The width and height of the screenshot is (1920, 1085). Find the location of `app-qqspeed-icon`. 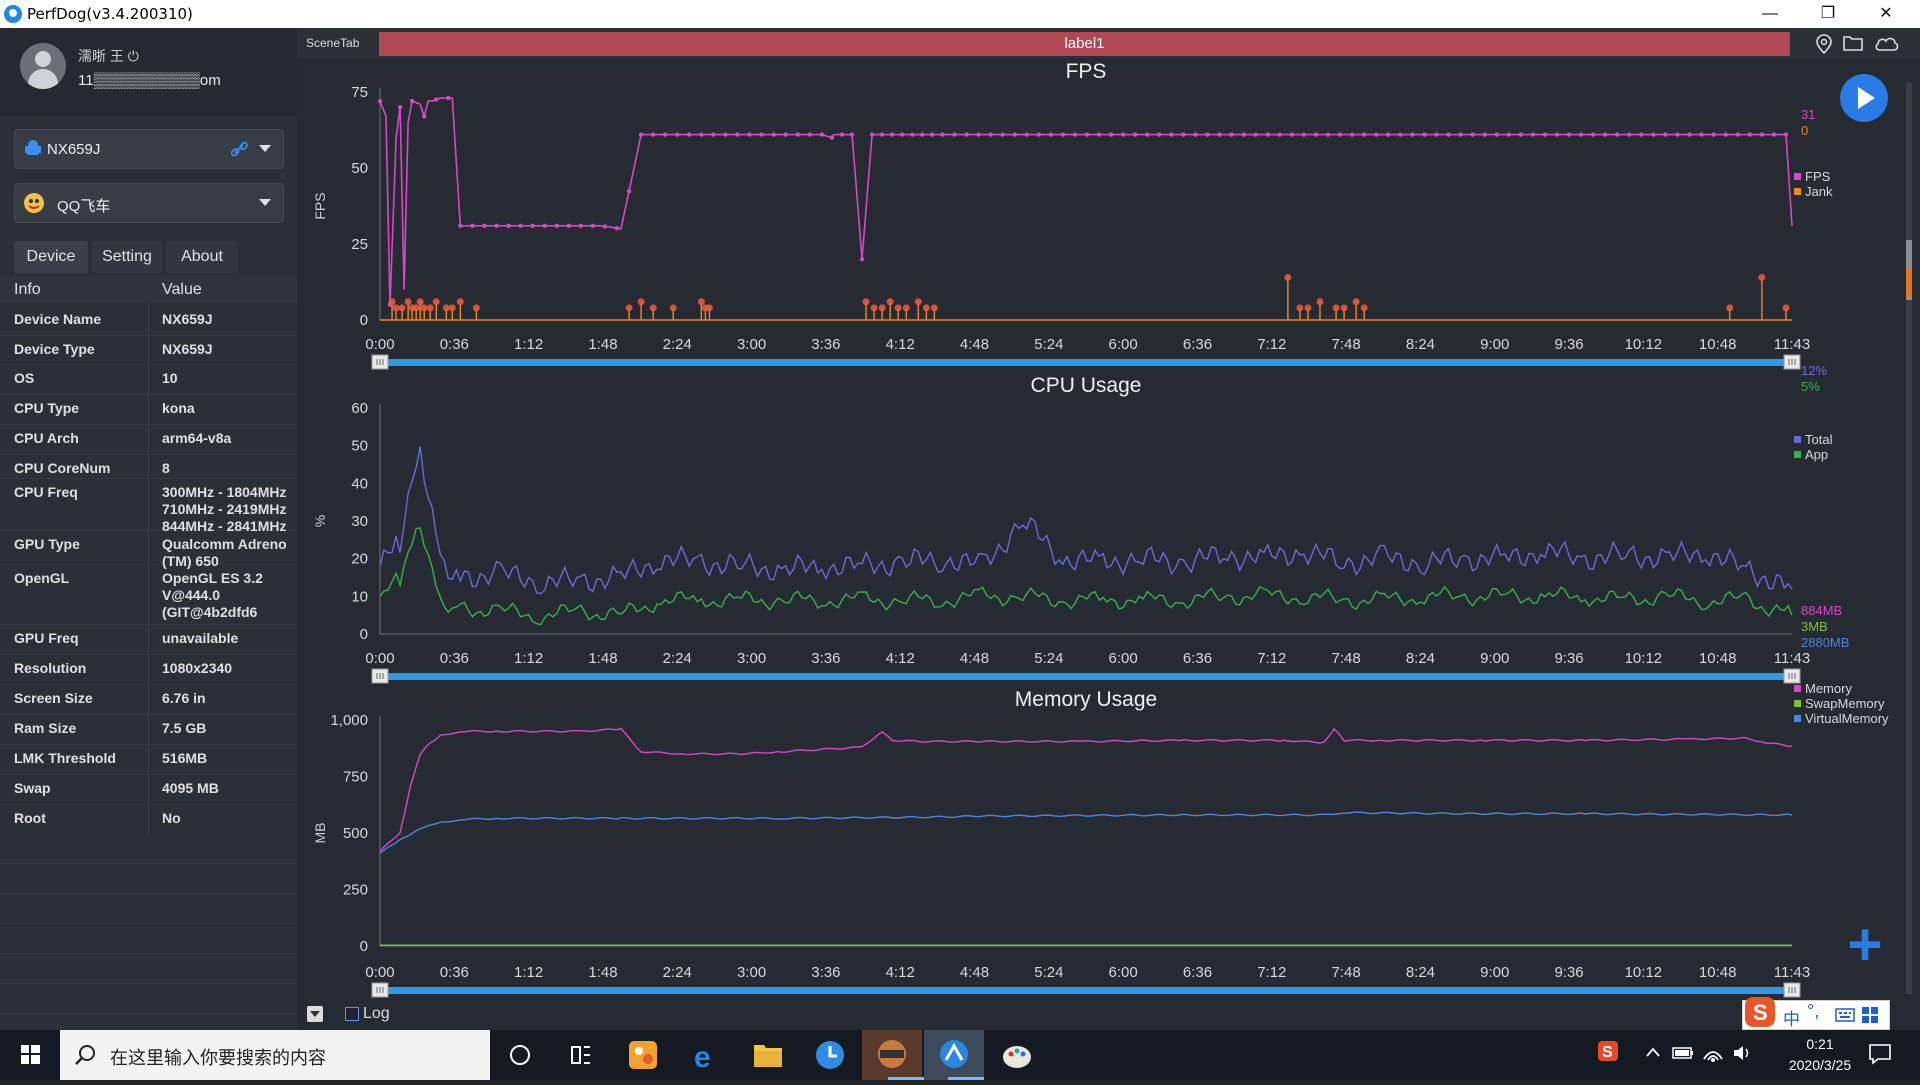

app-qqspeed-icon is located at coordinates (34, 203).